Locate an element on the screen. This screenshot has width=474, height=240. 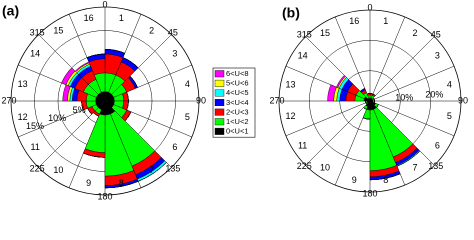
panel-label: (a) is located at coordinates (10, 11).